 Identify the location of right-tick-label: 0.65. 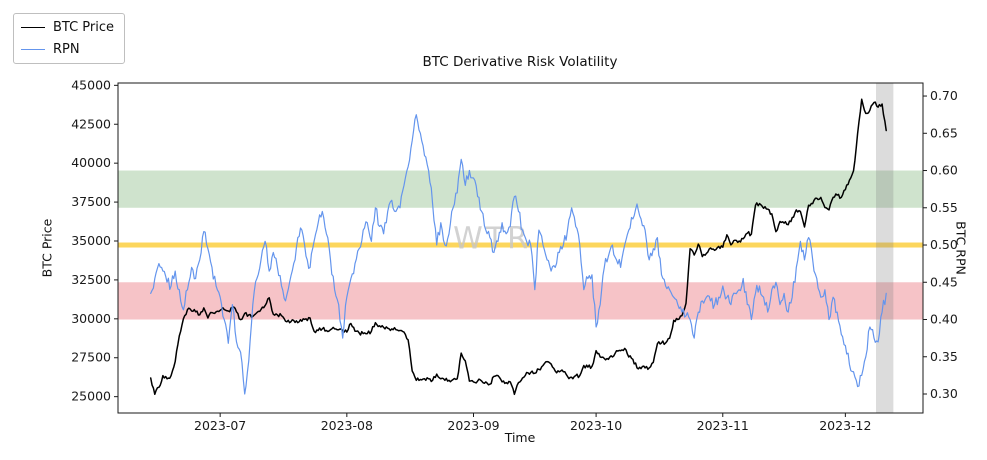
(944, 132).